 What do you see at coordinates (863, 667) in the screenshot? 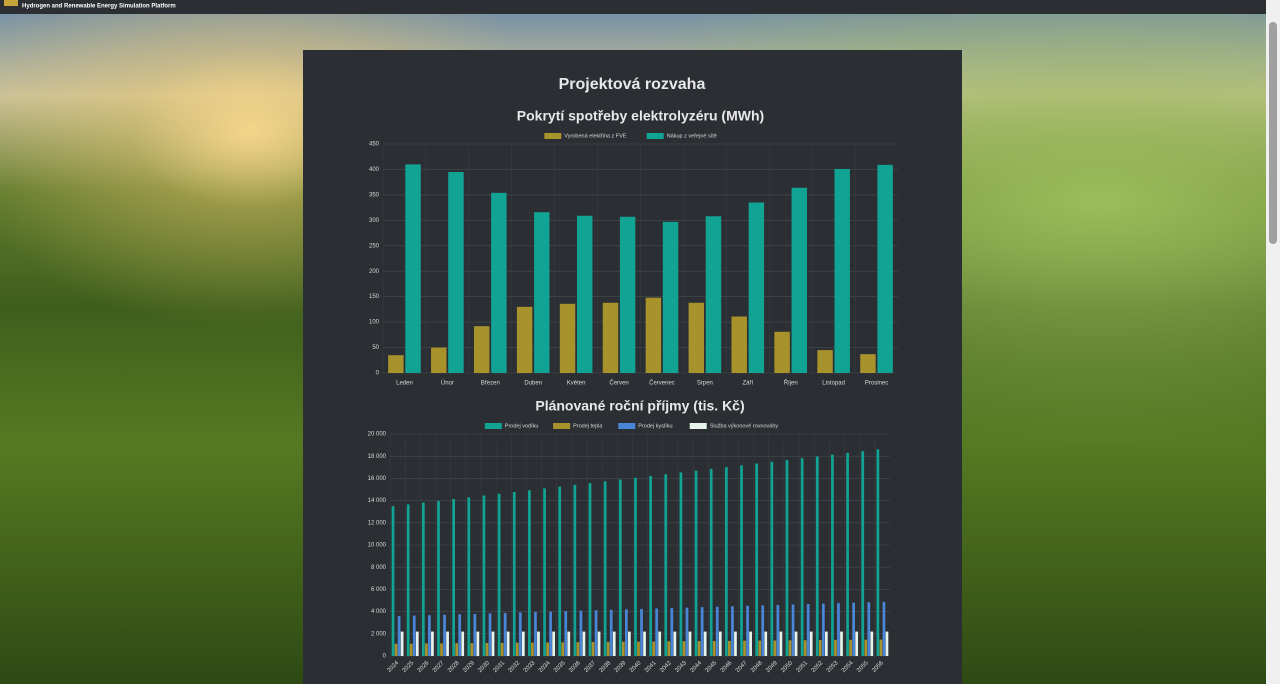
I see `x-tick-label: 2055` at bounding box center [863, 667].